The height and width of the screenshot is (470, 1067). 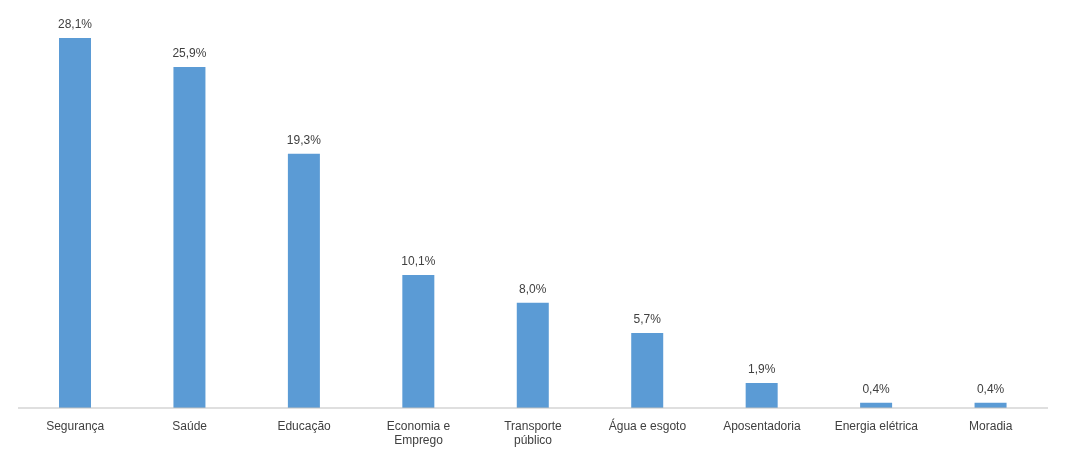 I want to click on x-tick-label: Economia e Emprego, so click(x=418, y=433).